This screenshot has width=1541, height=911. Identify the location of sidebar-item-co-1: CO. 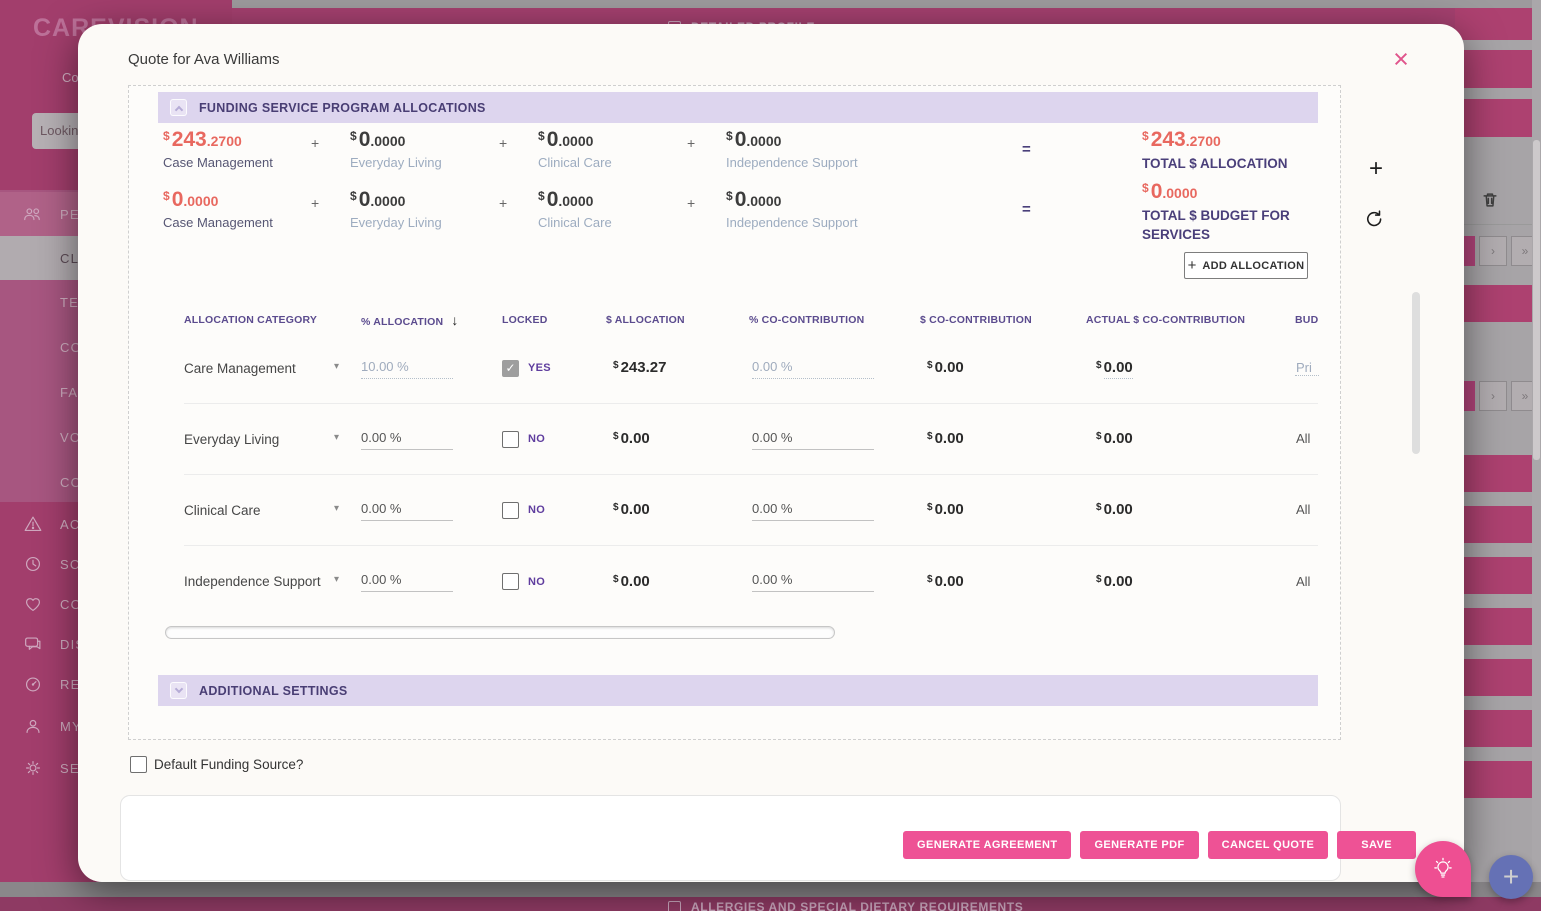
(71, 347).